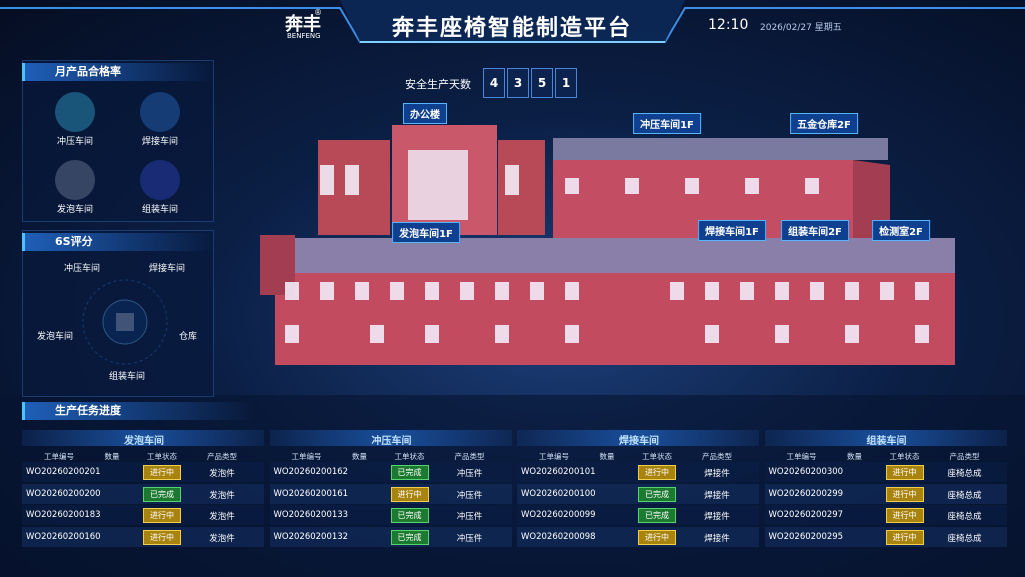  What do you see at coordinates (815, 230) in the screenshot?
I see `building-label: 组装车间2F` at bounding box center [815, 230].